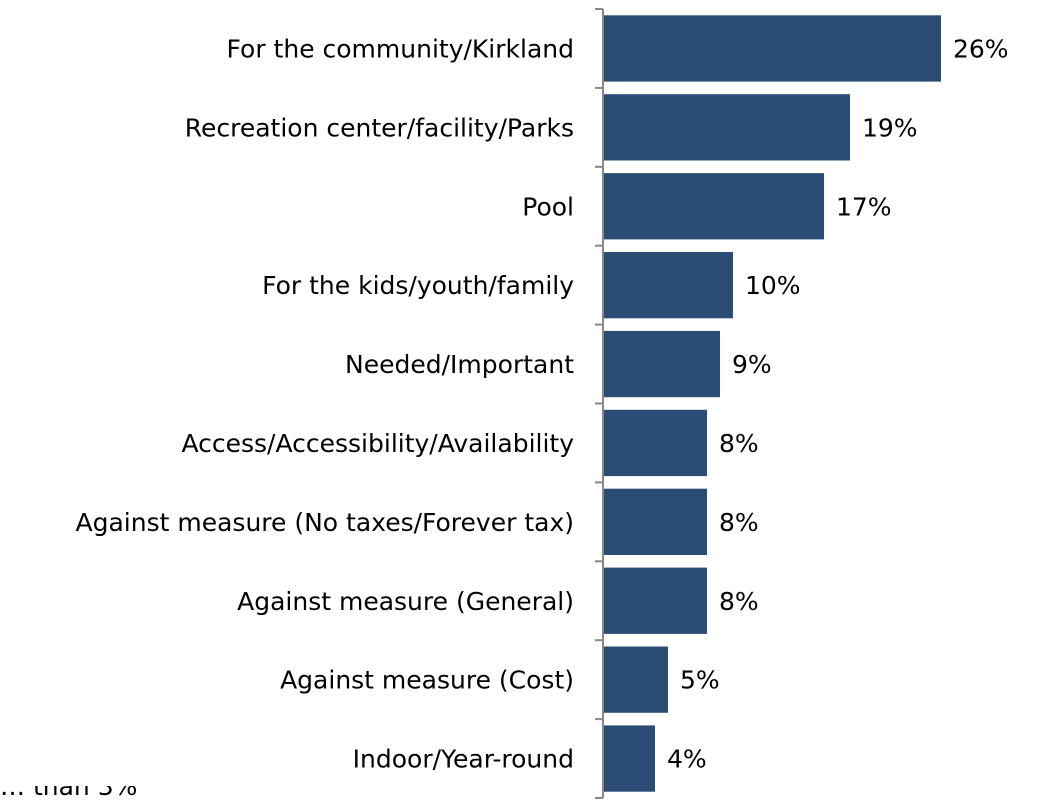 The height and width of the screenshot is (801, 1038). Describe the element at coordinates (773, 285) in the screenshot. I see `value-label: 10%` at that location.